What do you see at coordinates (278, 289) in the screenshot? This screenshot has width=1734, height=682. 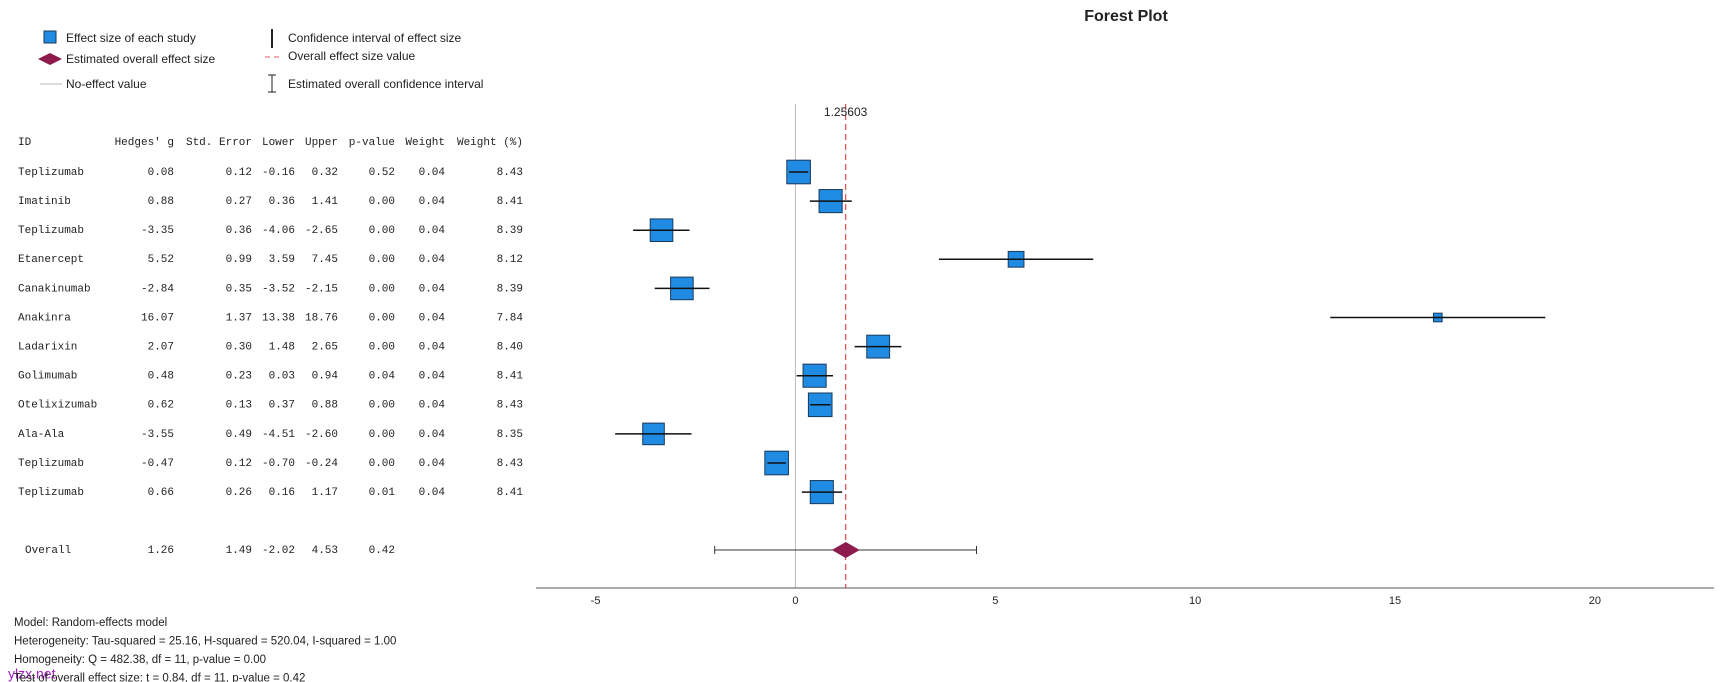 I see `table-cell: -3.52` at bounding box center [278, 289].